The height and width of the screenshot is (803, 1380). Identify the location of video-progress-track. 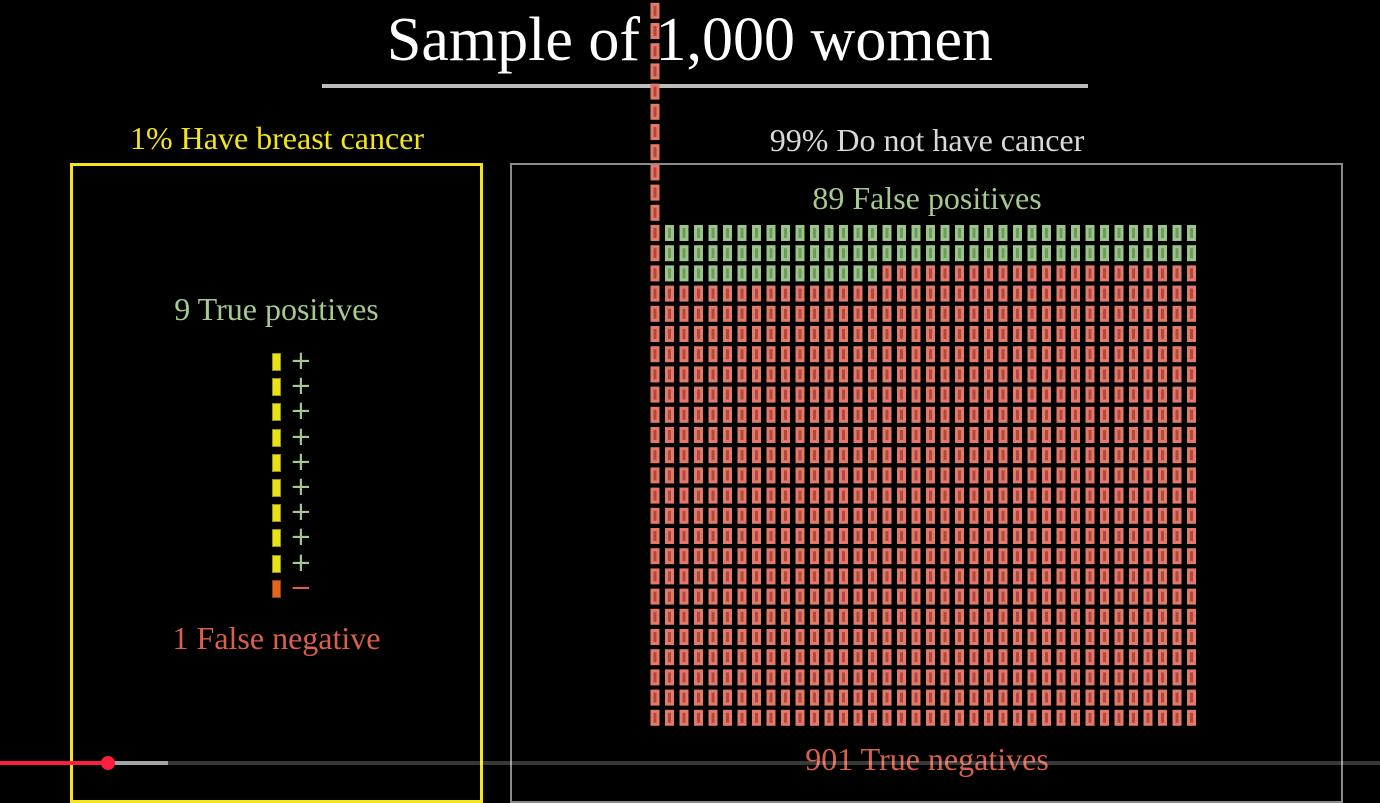
(690, 763).